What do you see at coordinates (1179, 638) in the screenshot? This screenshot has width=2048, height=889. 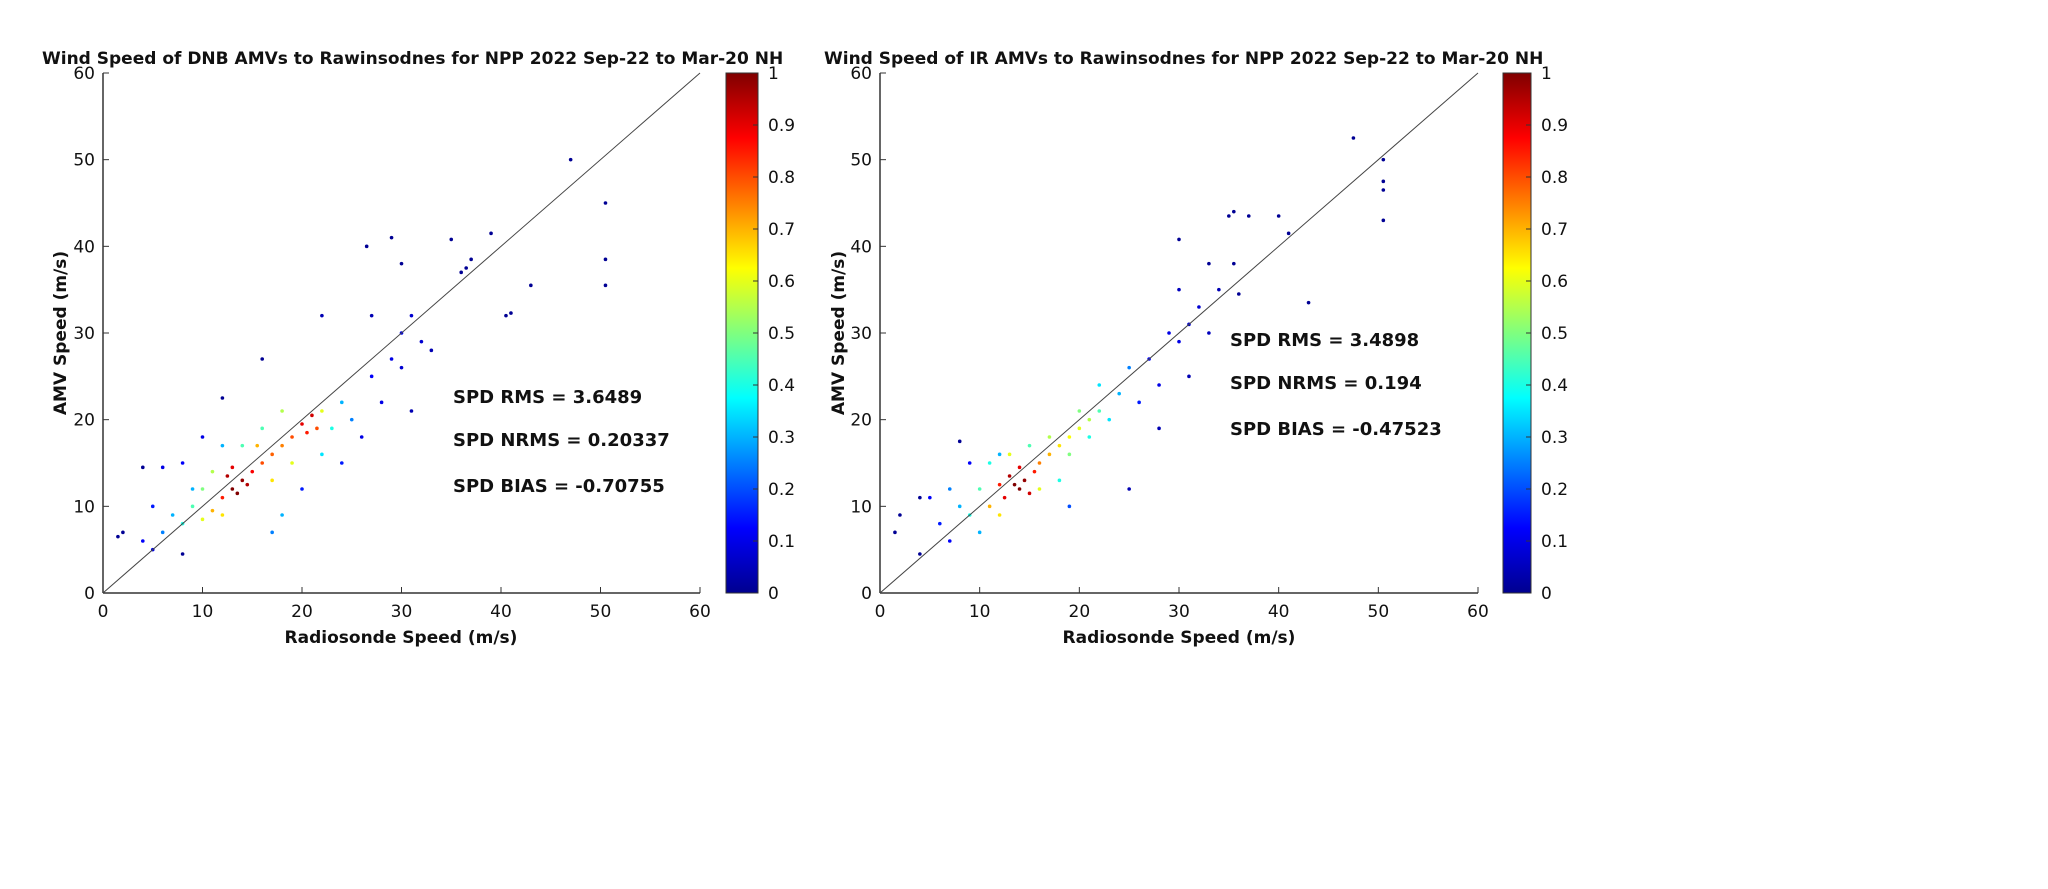 I see `x-axis-label: Radiosonde Speed (m/s)` at bounding box center [1179, 638].